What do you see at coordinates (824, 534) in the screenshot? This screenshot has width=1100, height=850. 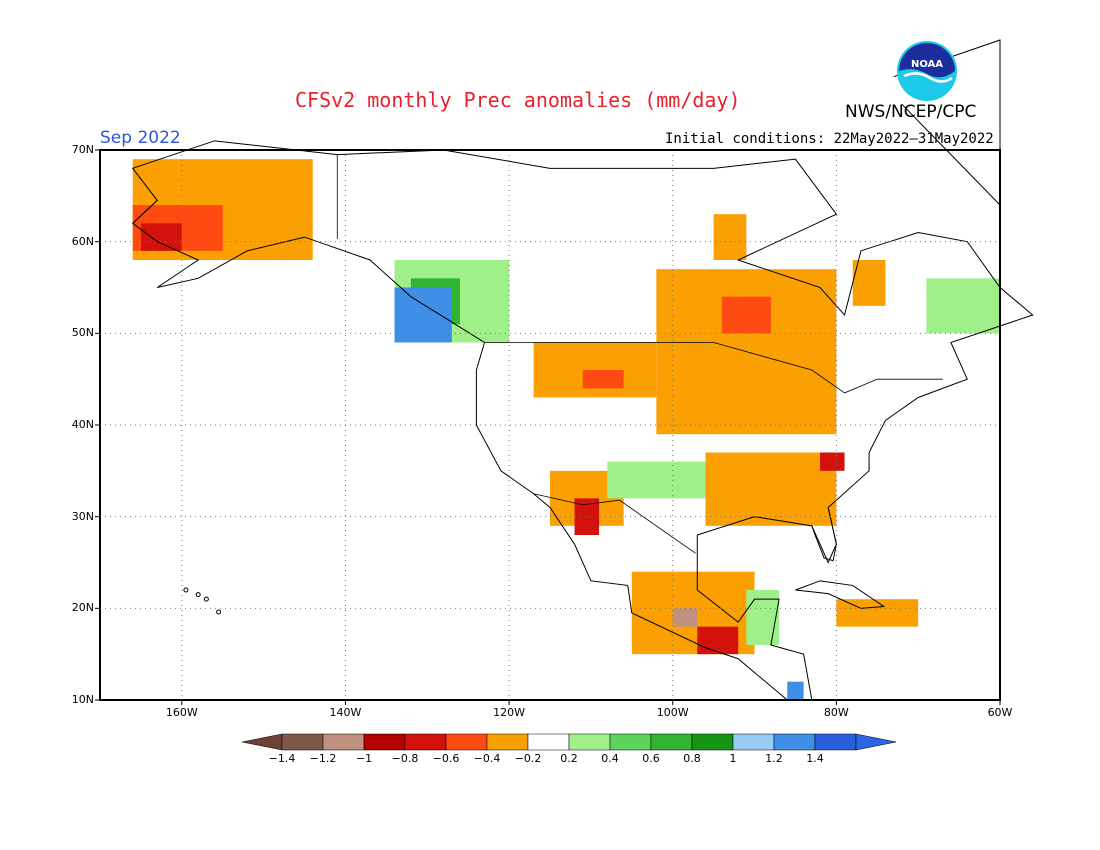 I see `florida-outline` at bounding box center [824, 534].